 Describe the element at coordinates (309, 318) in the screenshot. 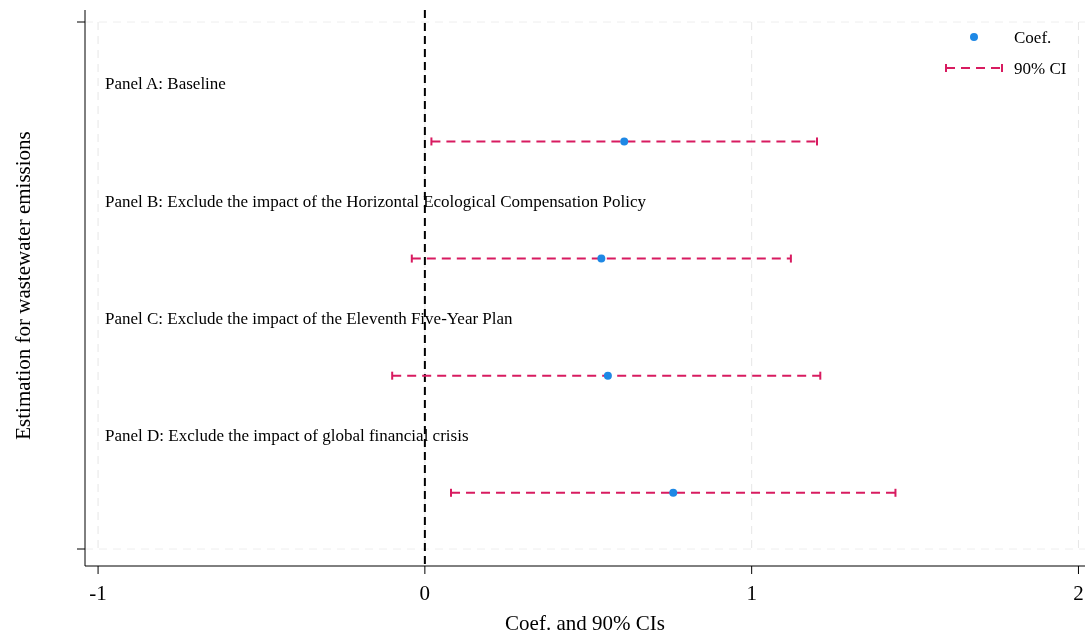

I see `y-tick-label: Panel C: Exclude the impact of the Eleventh Five-Year Plan` at that location.